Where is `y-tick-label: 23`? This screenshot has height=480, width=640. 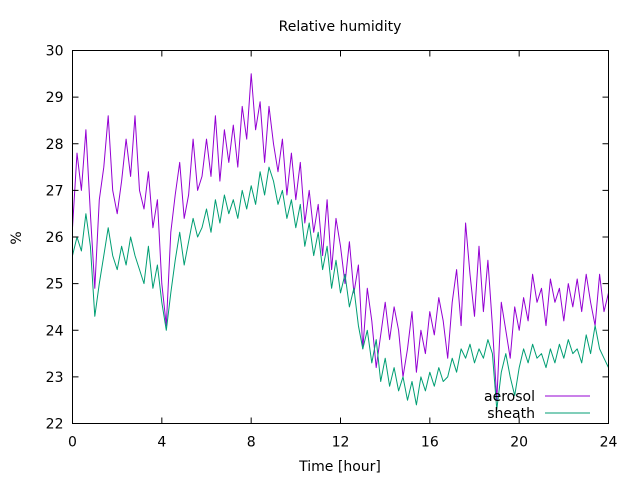 y-tick-label: 23 is located at coordinates (55, 378).